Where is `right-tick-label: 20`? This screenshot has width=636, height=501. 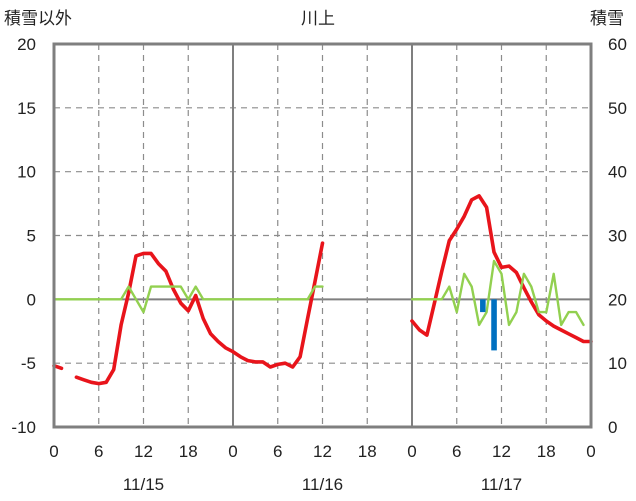 right-tick-label: 20 is located at coordinates (617, 299).